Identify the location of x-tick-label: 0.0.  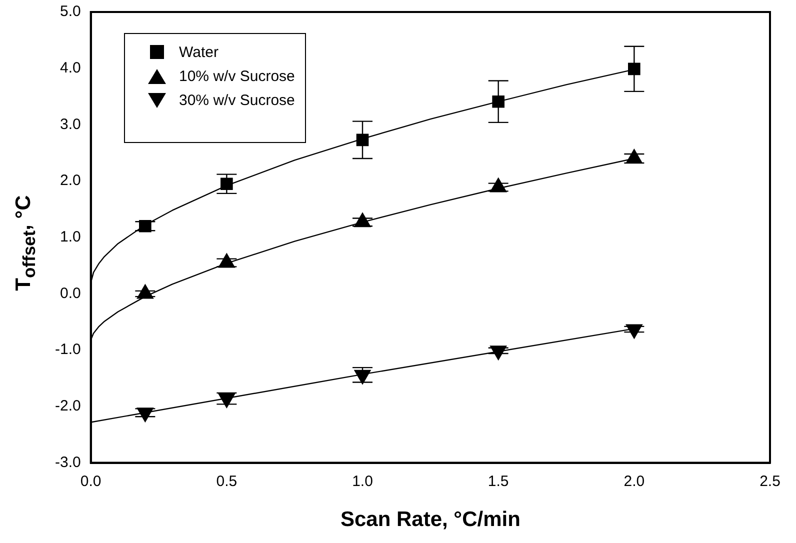
(91, 481).